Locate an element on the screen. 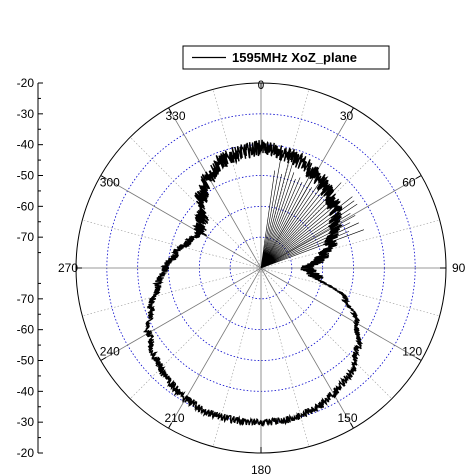 This screenshot has height=476, width=467. radial-tick-label-lower: -70 is located at coordinates (26, 299).